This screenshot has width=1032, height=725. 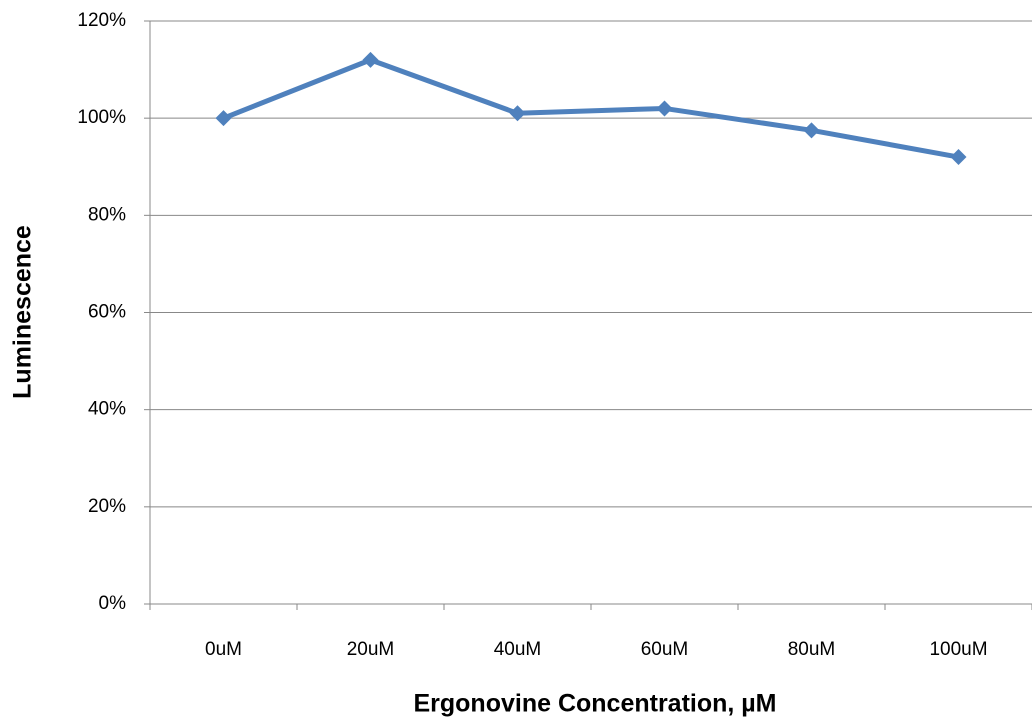 I want to click on y-tick-label: 0%, so click(x=113, y=603).